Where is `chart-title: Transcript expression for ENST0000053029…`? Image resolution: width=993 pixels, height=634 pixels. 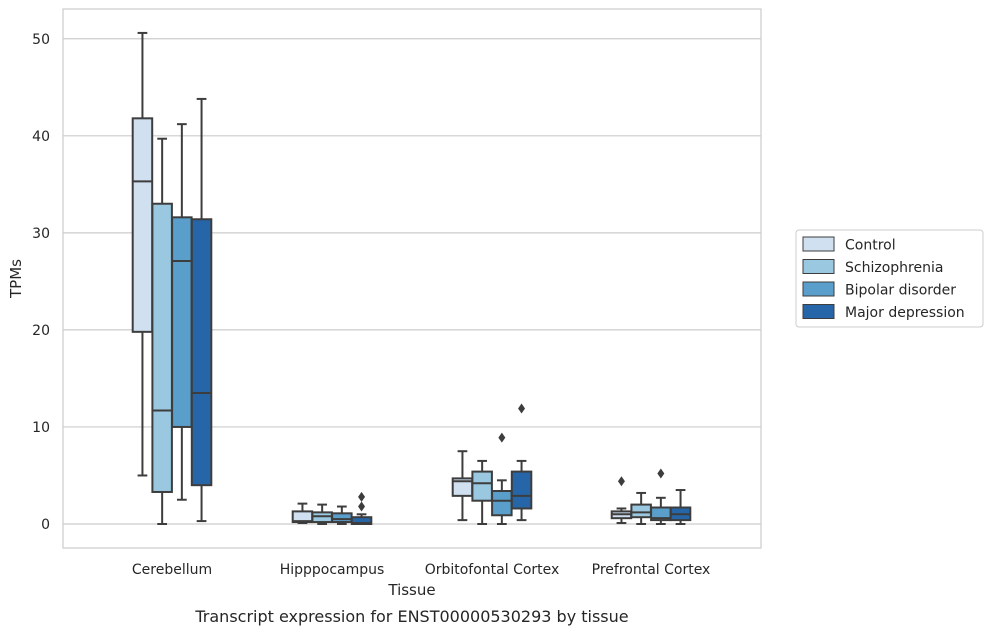
chart-title: Transcript expression for ENST0000053029… is located at coordinates (411, 616).